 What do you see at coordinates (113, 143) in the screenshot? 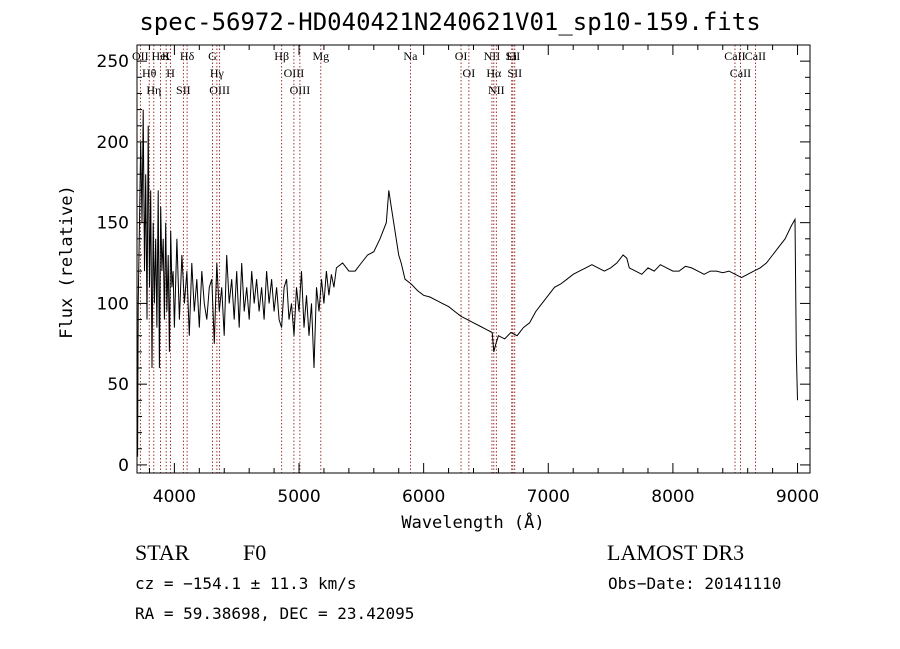
I see `y-tick-label: 200` at bounding box center [113, 143].